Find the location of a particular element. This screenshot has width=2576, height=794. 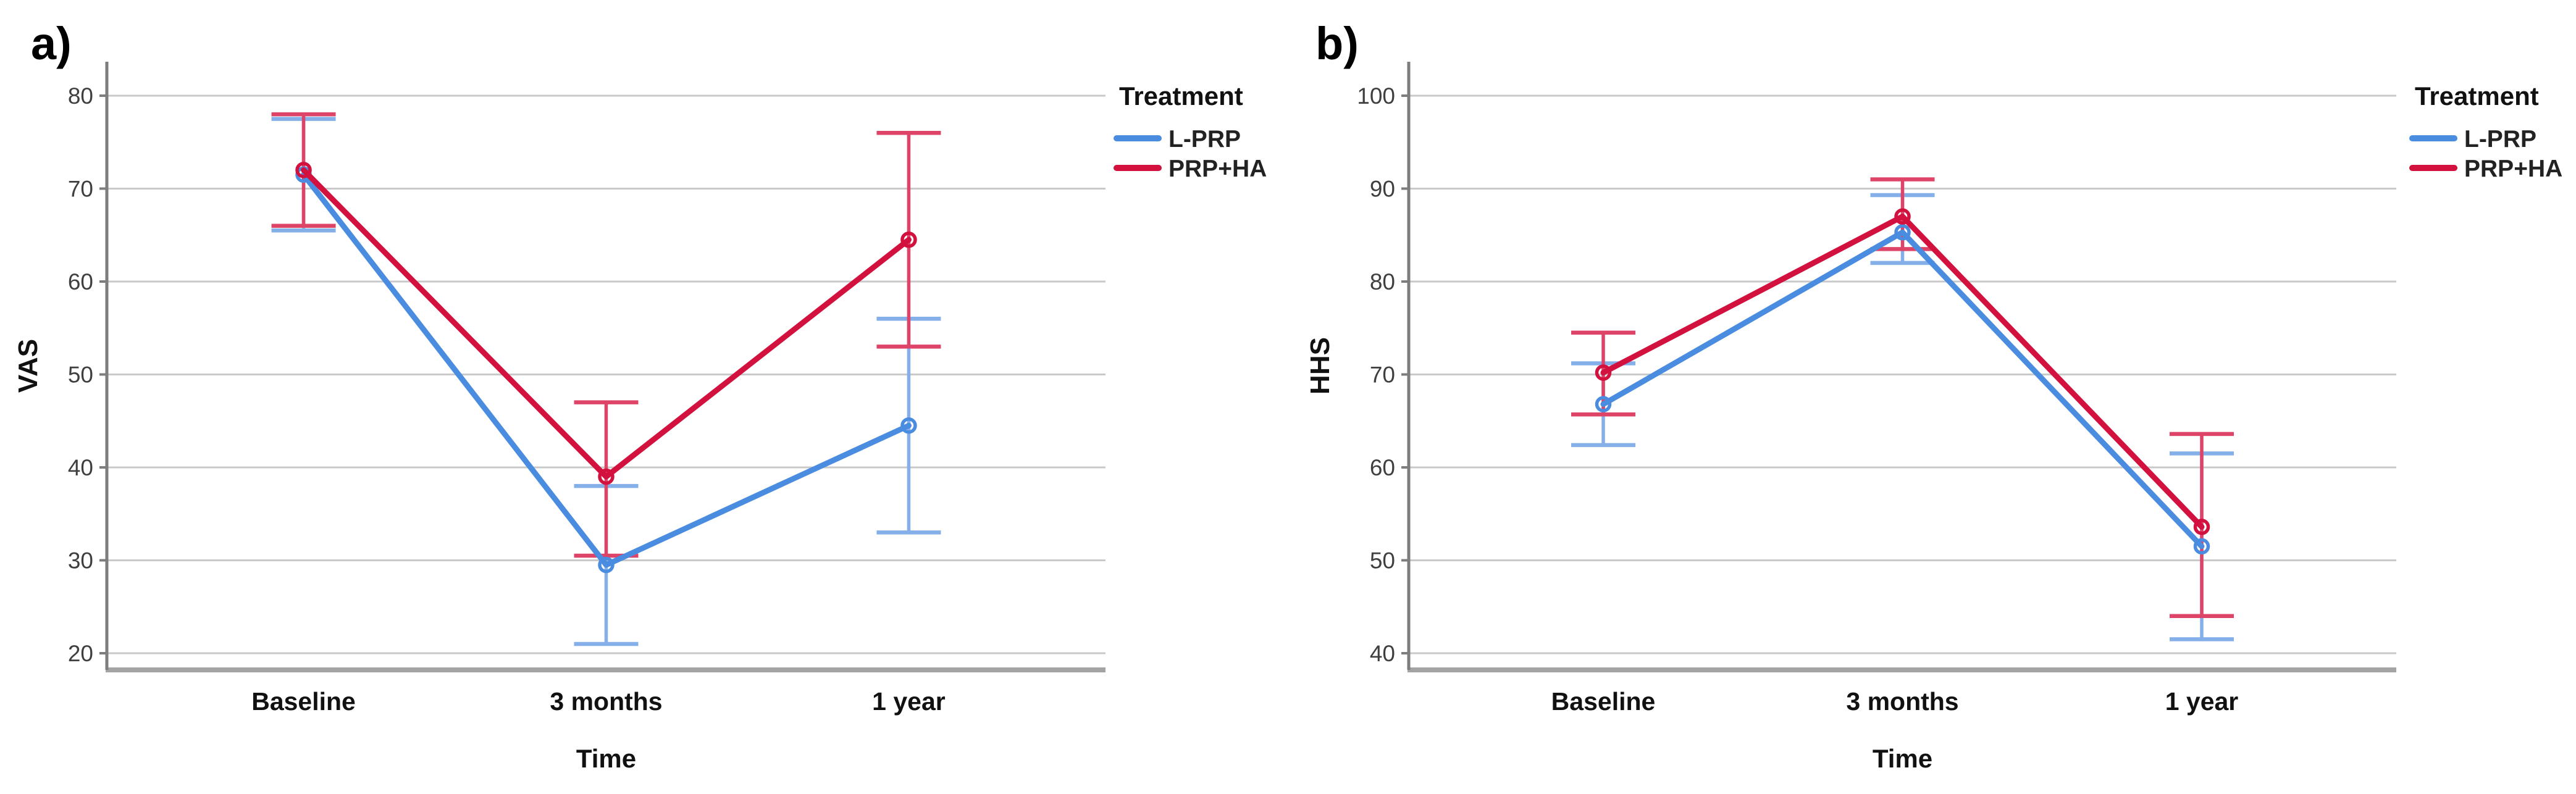

panel-label-b: b) is located at coordinates (1337, 44).